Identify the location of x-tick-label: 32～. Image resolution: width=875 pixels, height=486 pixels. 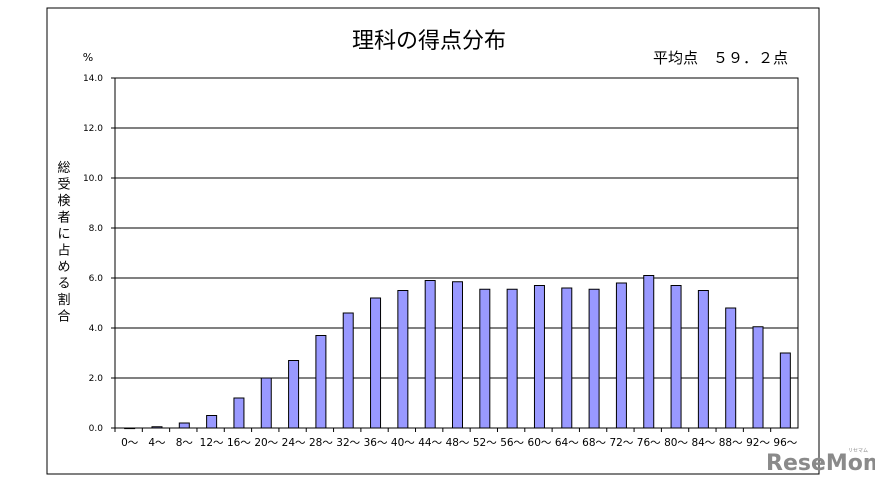
(348, 443).